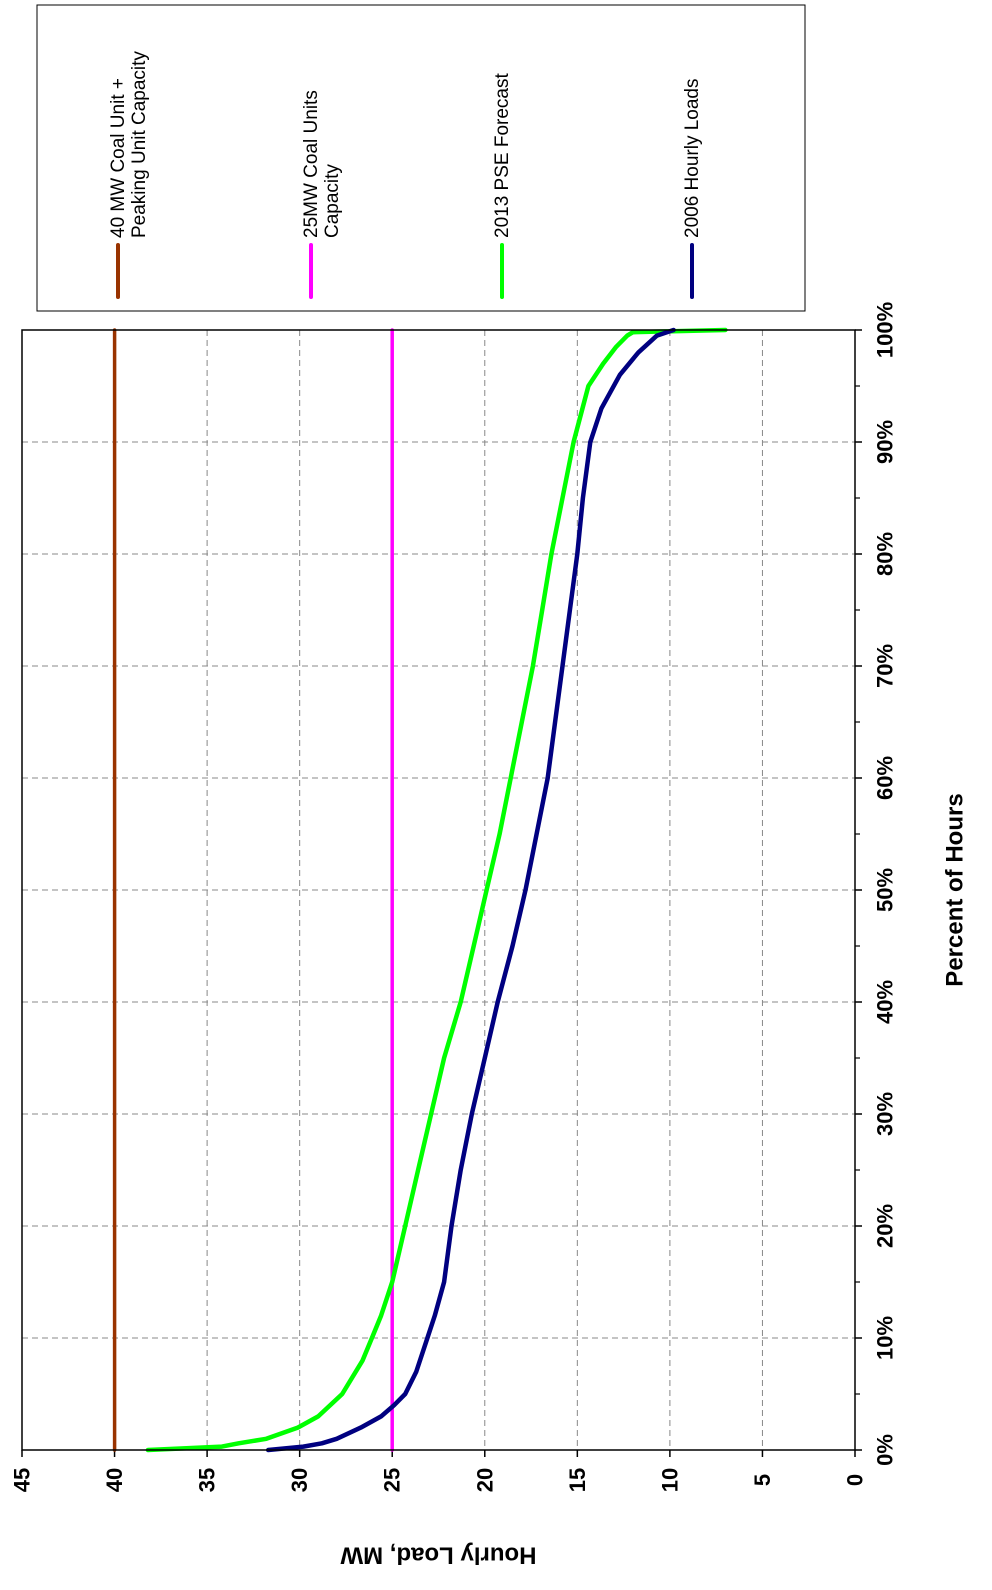  Describe the element at coordinates (139, 144) in the screenshot. I see `legend-label-line: Peaking Unit Capacity` at that location.